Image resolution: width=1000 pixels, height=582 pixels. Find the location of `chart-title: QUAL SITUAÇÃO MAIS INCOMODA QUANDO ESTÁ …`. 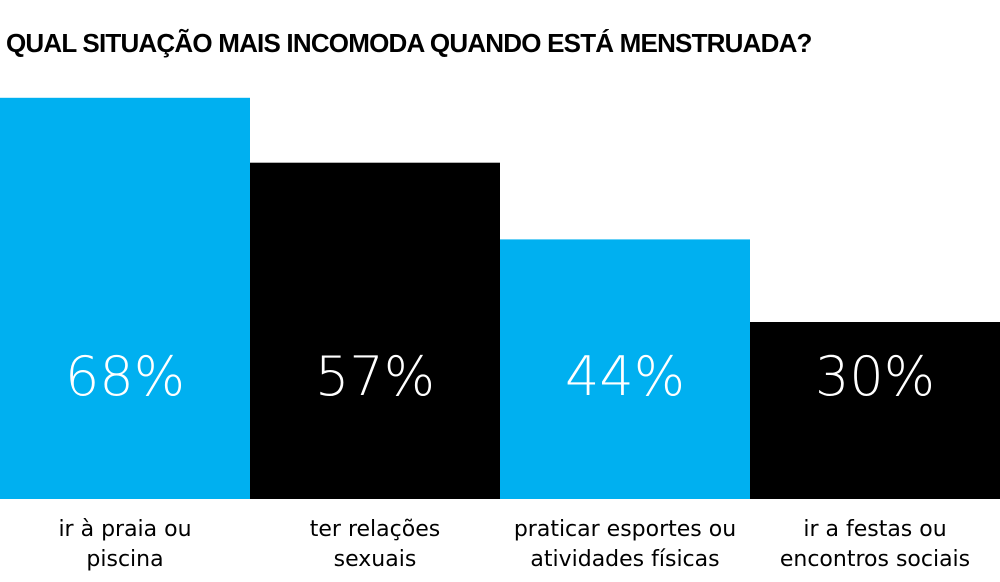

chart-title: QUAL SITUAÇÃO MAIS INCOMODA QUANDO ESTÁ … is located at coordinates (409, 43).